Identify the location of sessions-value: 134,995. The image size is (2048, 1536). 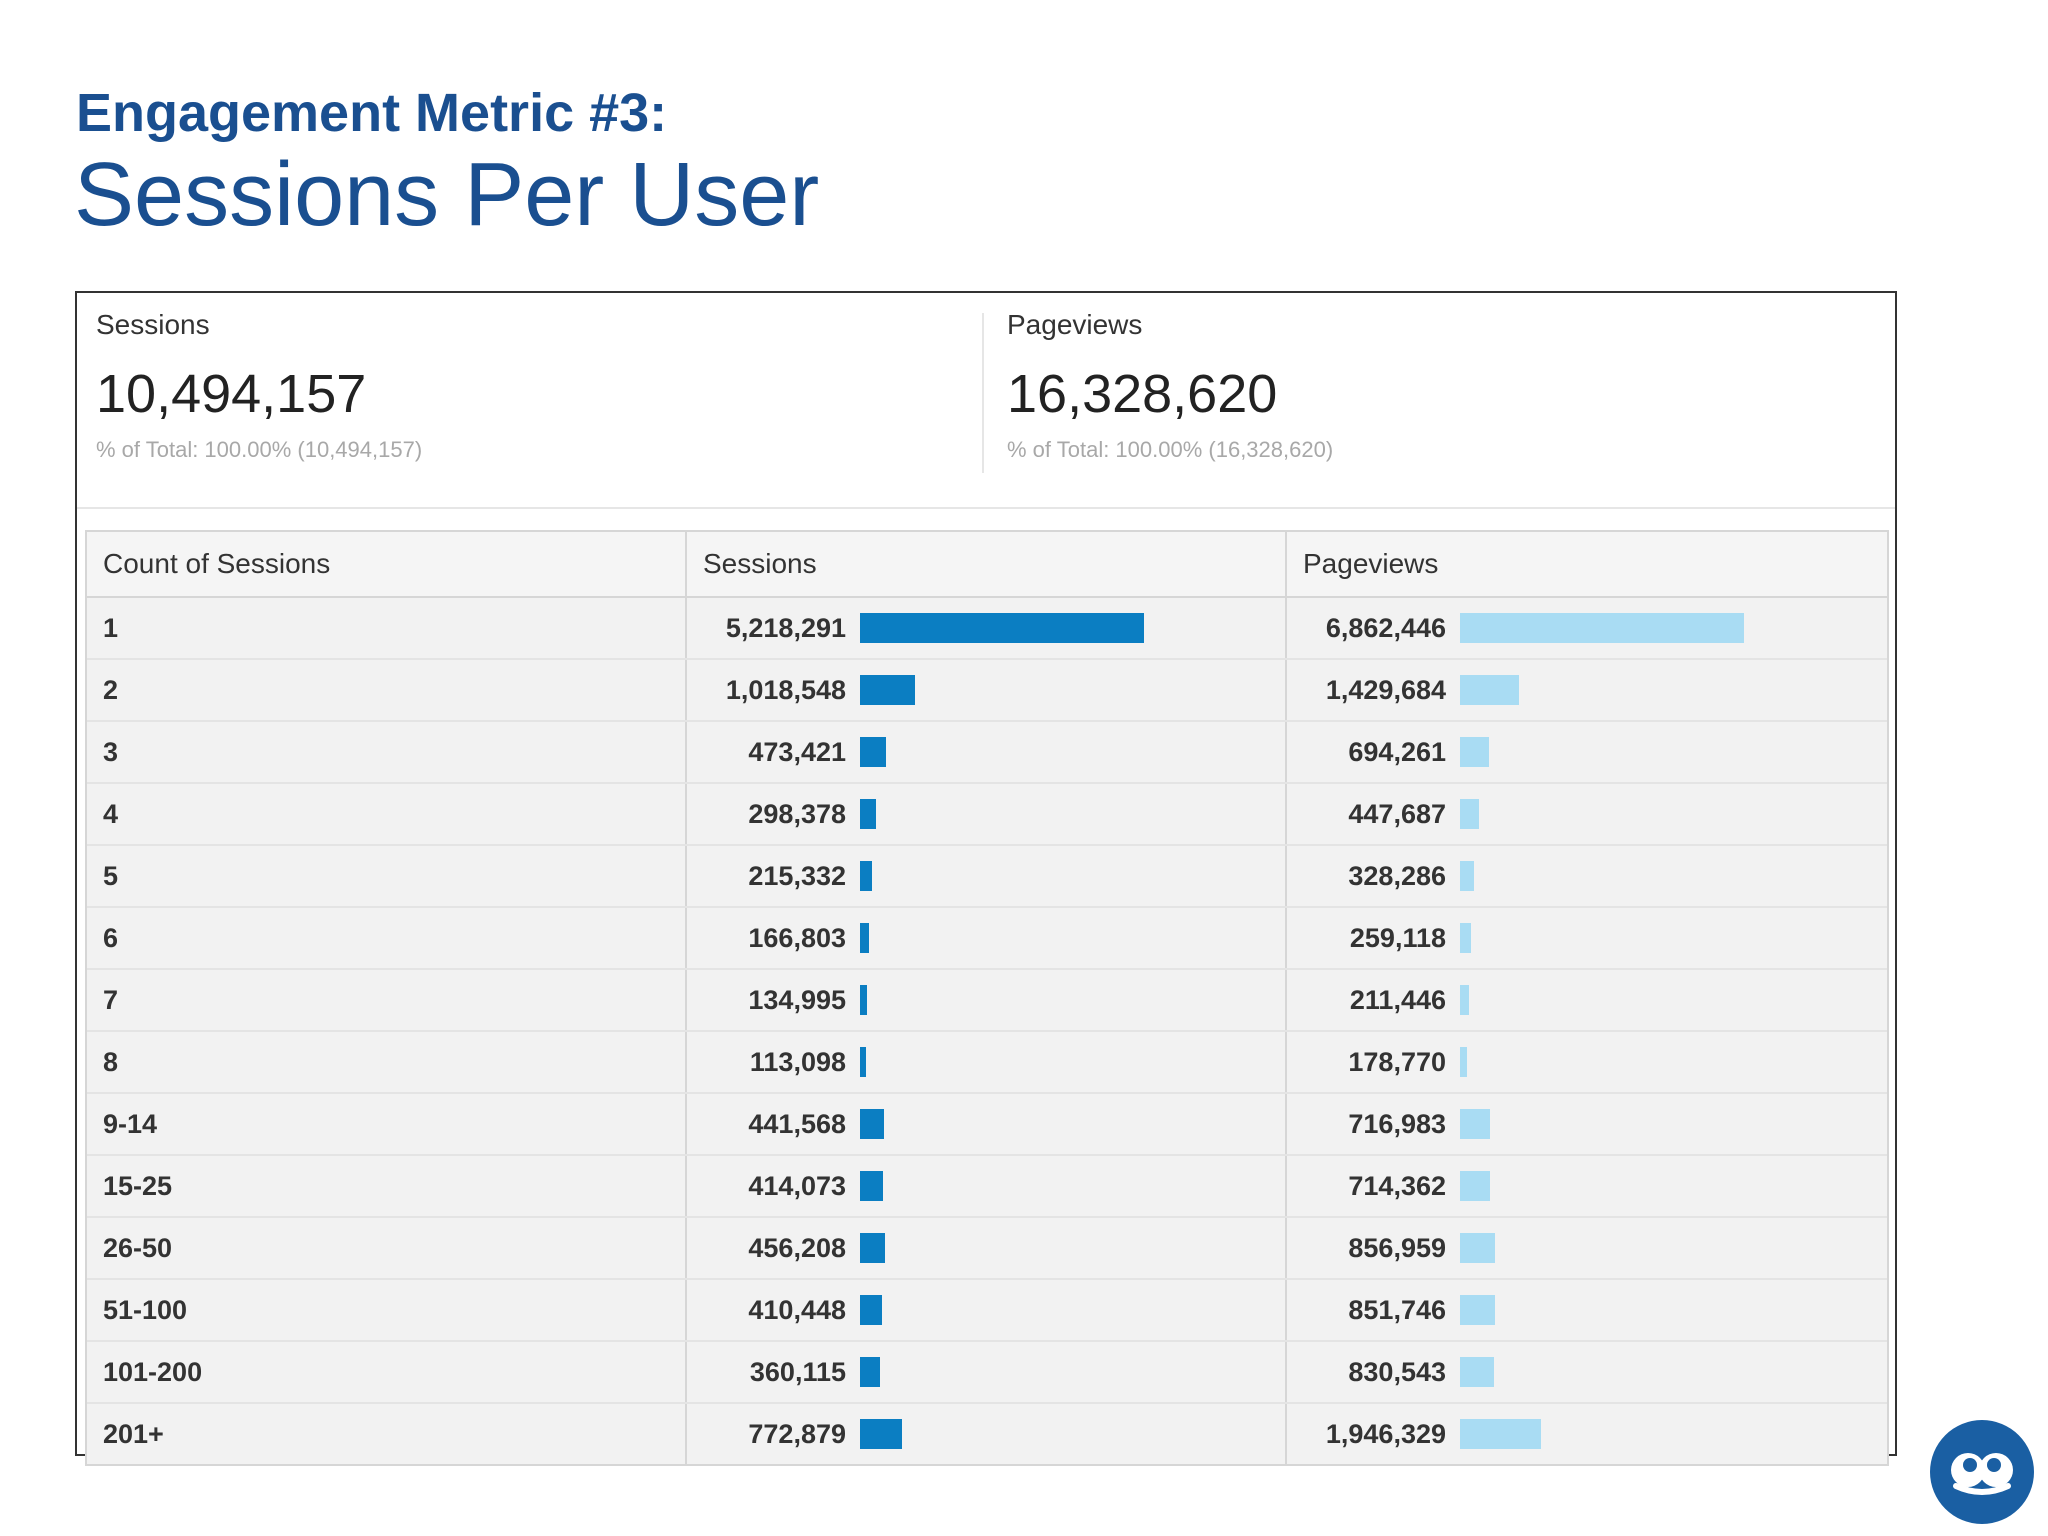
(797, 999).